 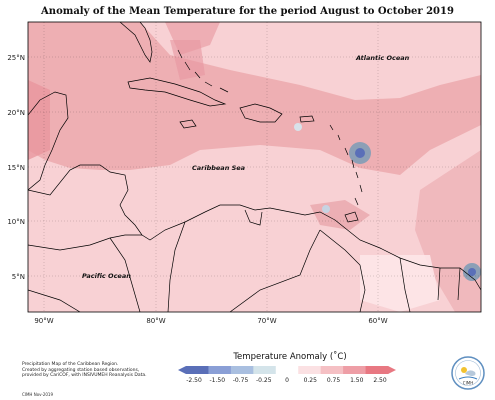 I want to click on label-pacific-ocean: Pacific Ocean, so click(x=106, y=276).